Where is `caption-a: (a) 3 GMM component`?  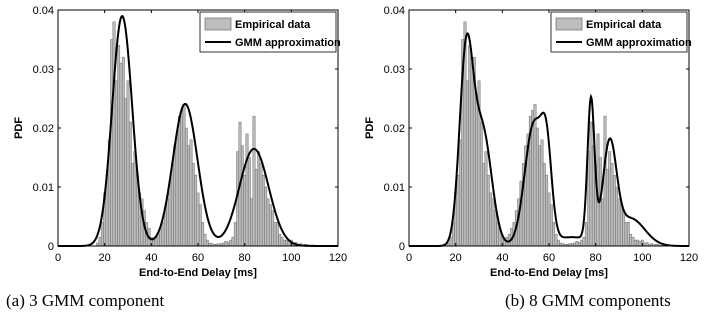
caption-a: (a) 3 GMM component is located at coordinates (85, 300).